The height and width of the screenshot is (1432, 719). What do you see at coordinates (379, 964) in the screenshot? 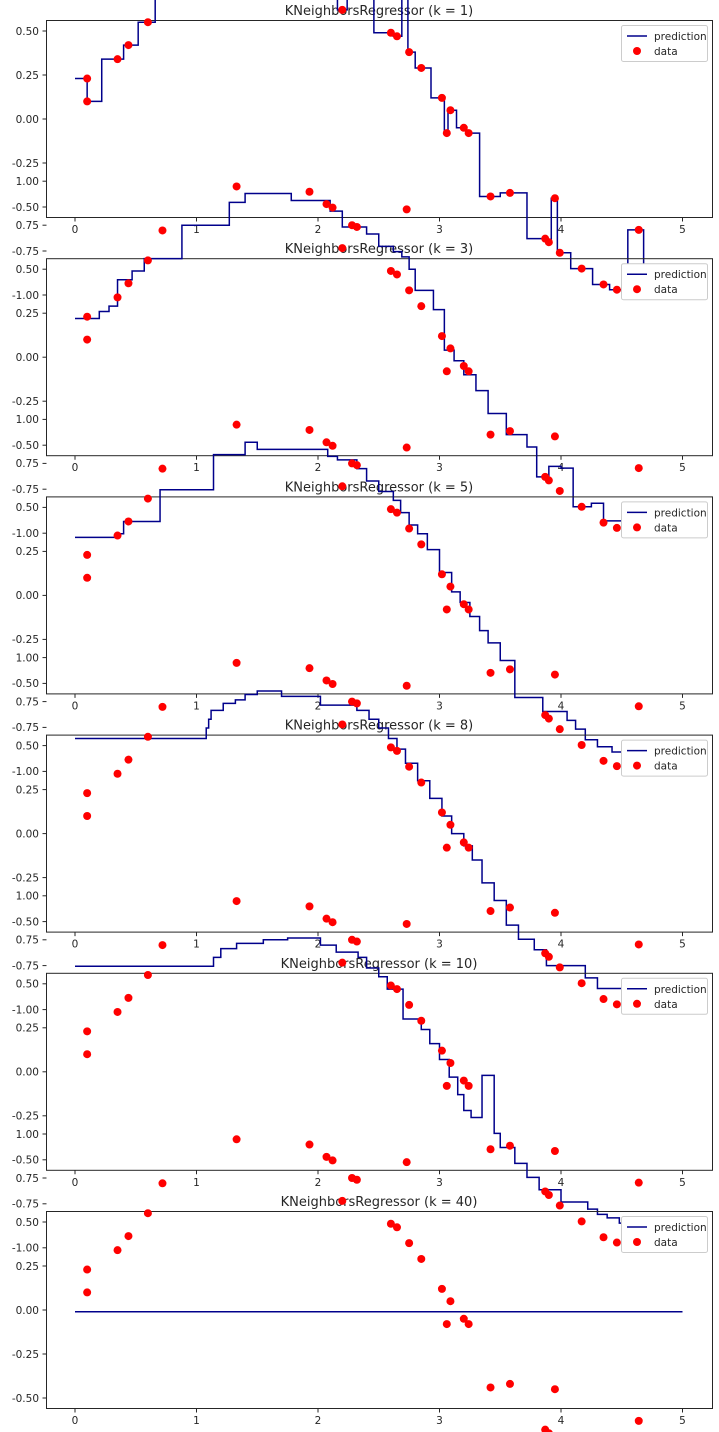
I see `subplot-title: KNeighborsRegressor (k = 10)` at bounding box center [379, 964].